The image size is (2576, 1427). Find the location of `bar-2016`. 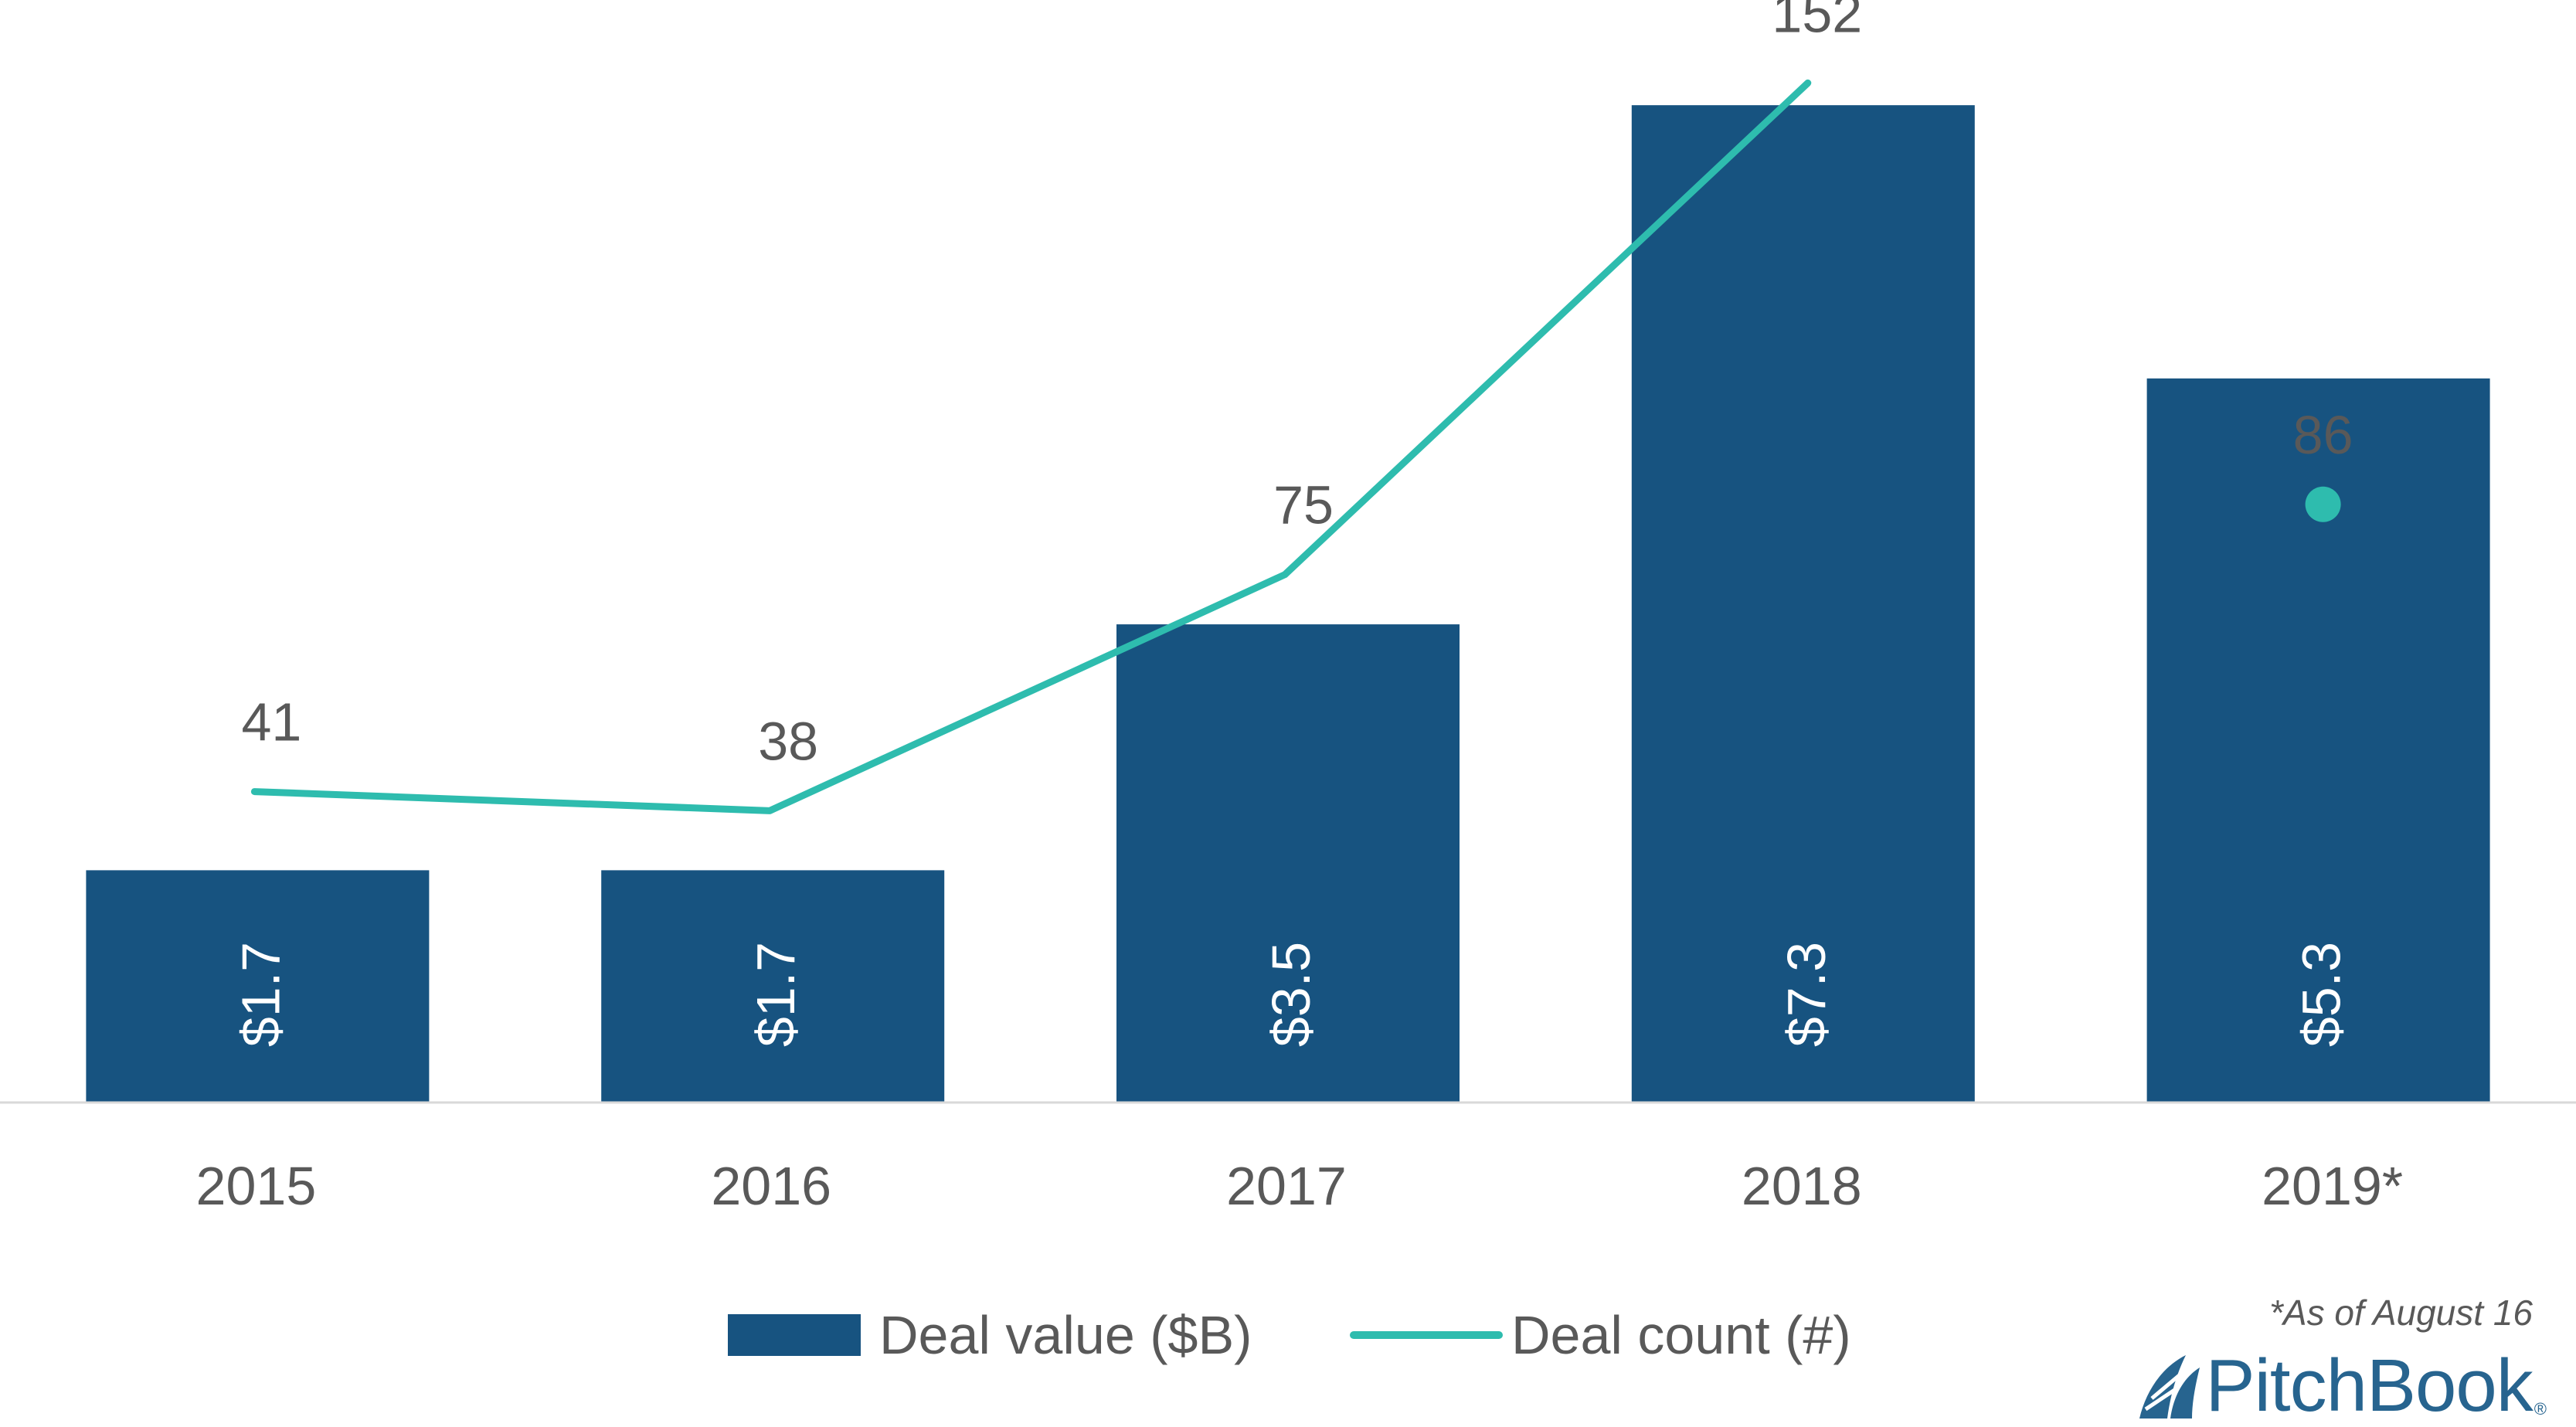

bar-2016 is located at coordinates (773, 986).